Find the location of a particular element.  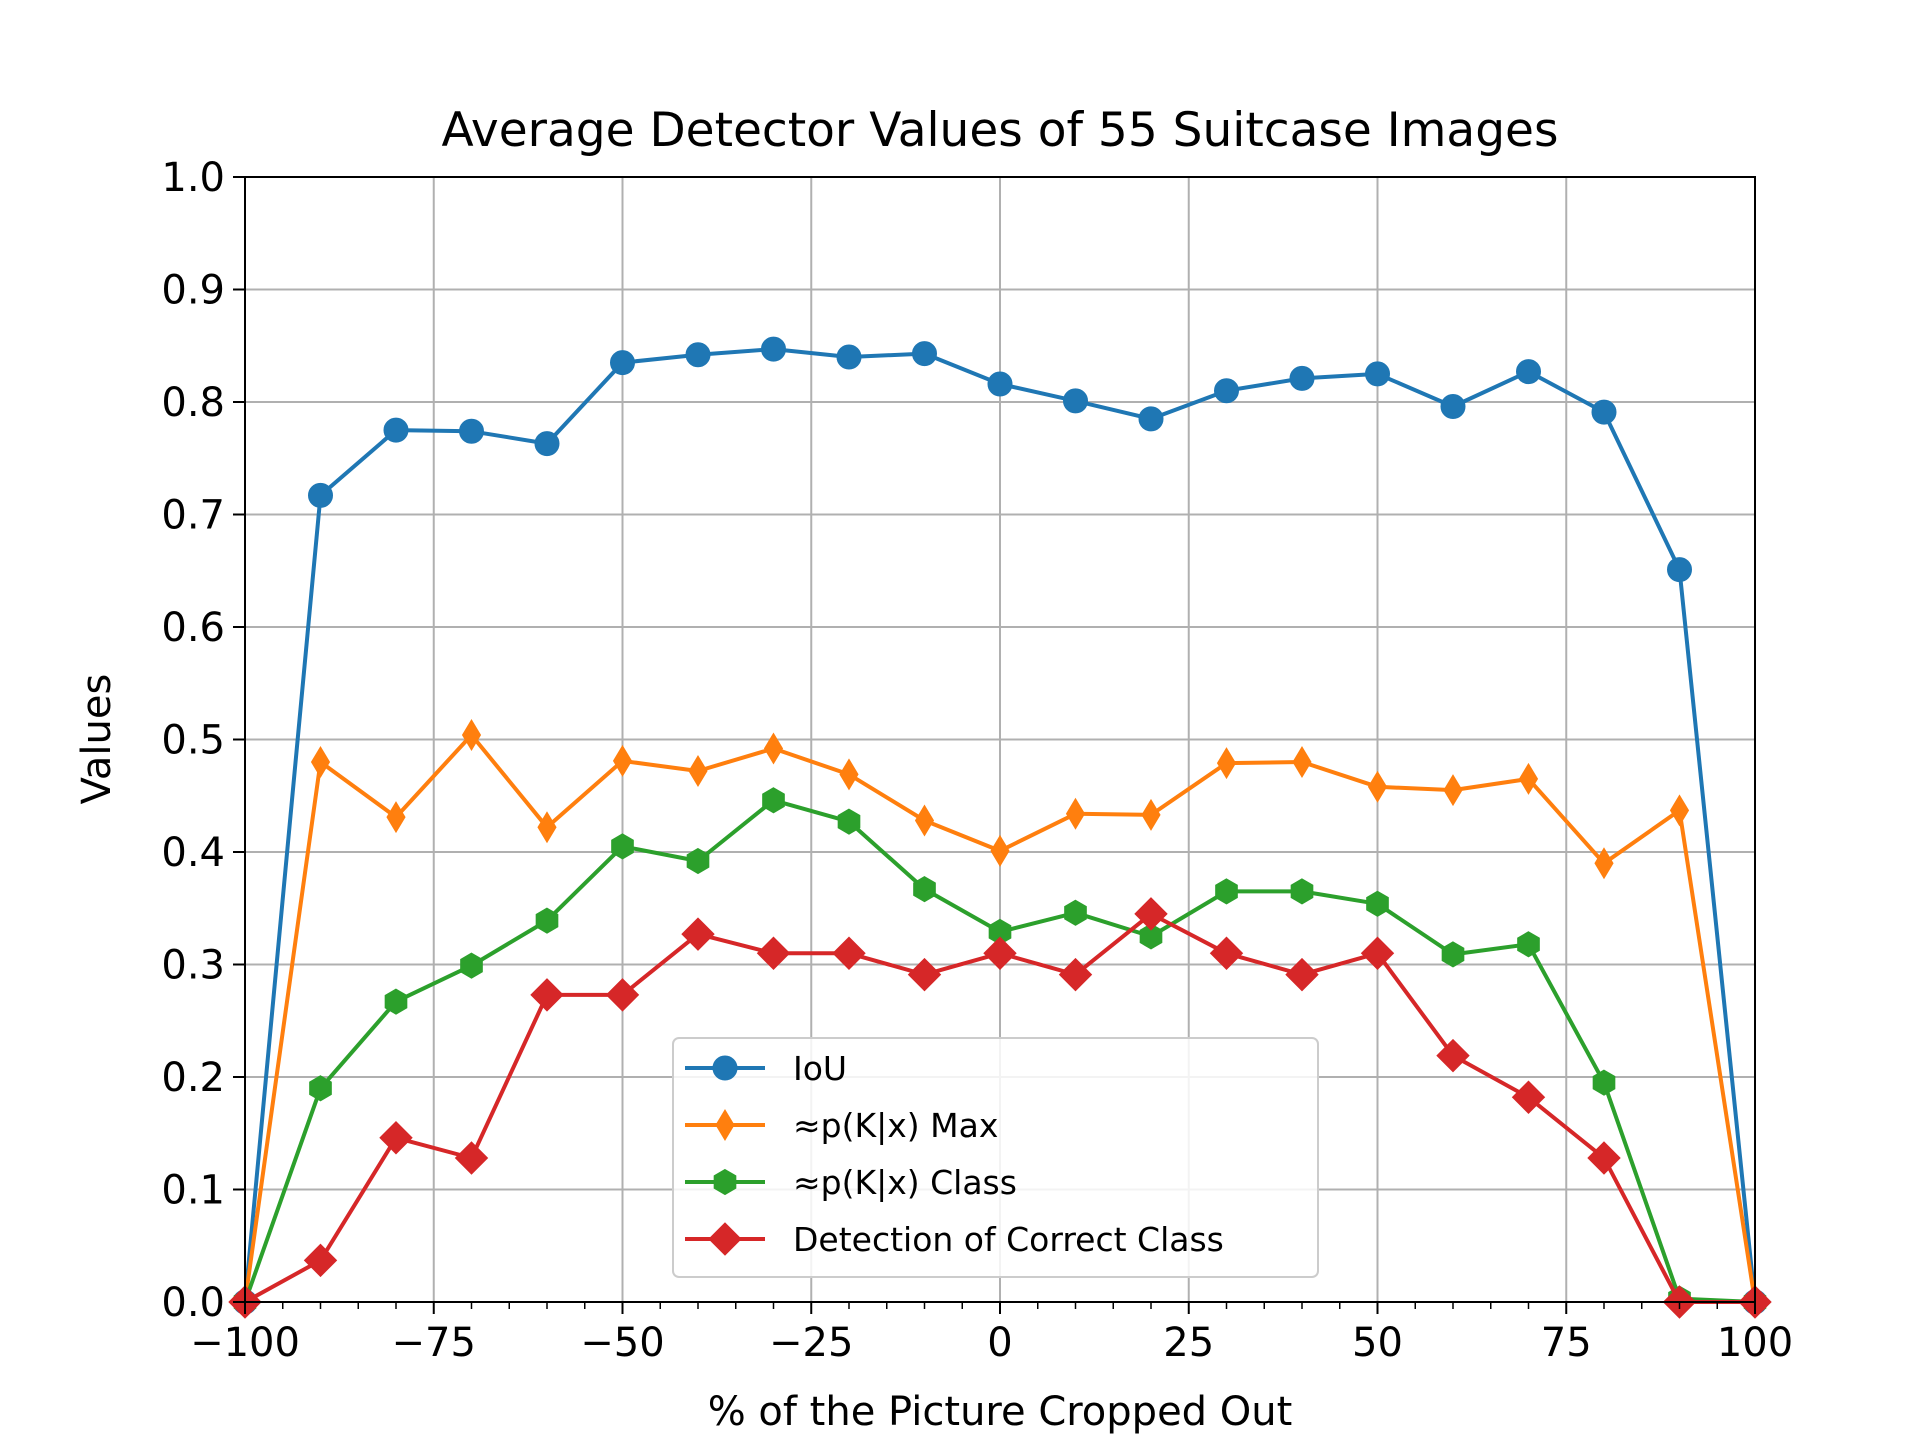

y-tick-label: 0.7 is located at coordinates (193, 516).